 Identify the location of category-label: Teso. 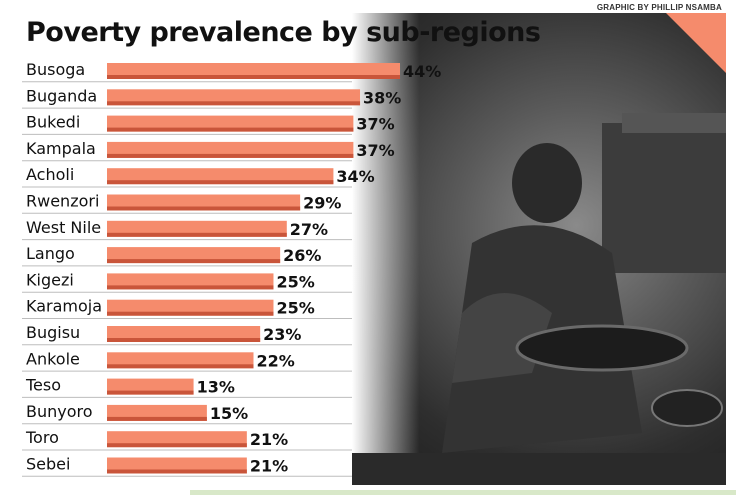
(43, 385).